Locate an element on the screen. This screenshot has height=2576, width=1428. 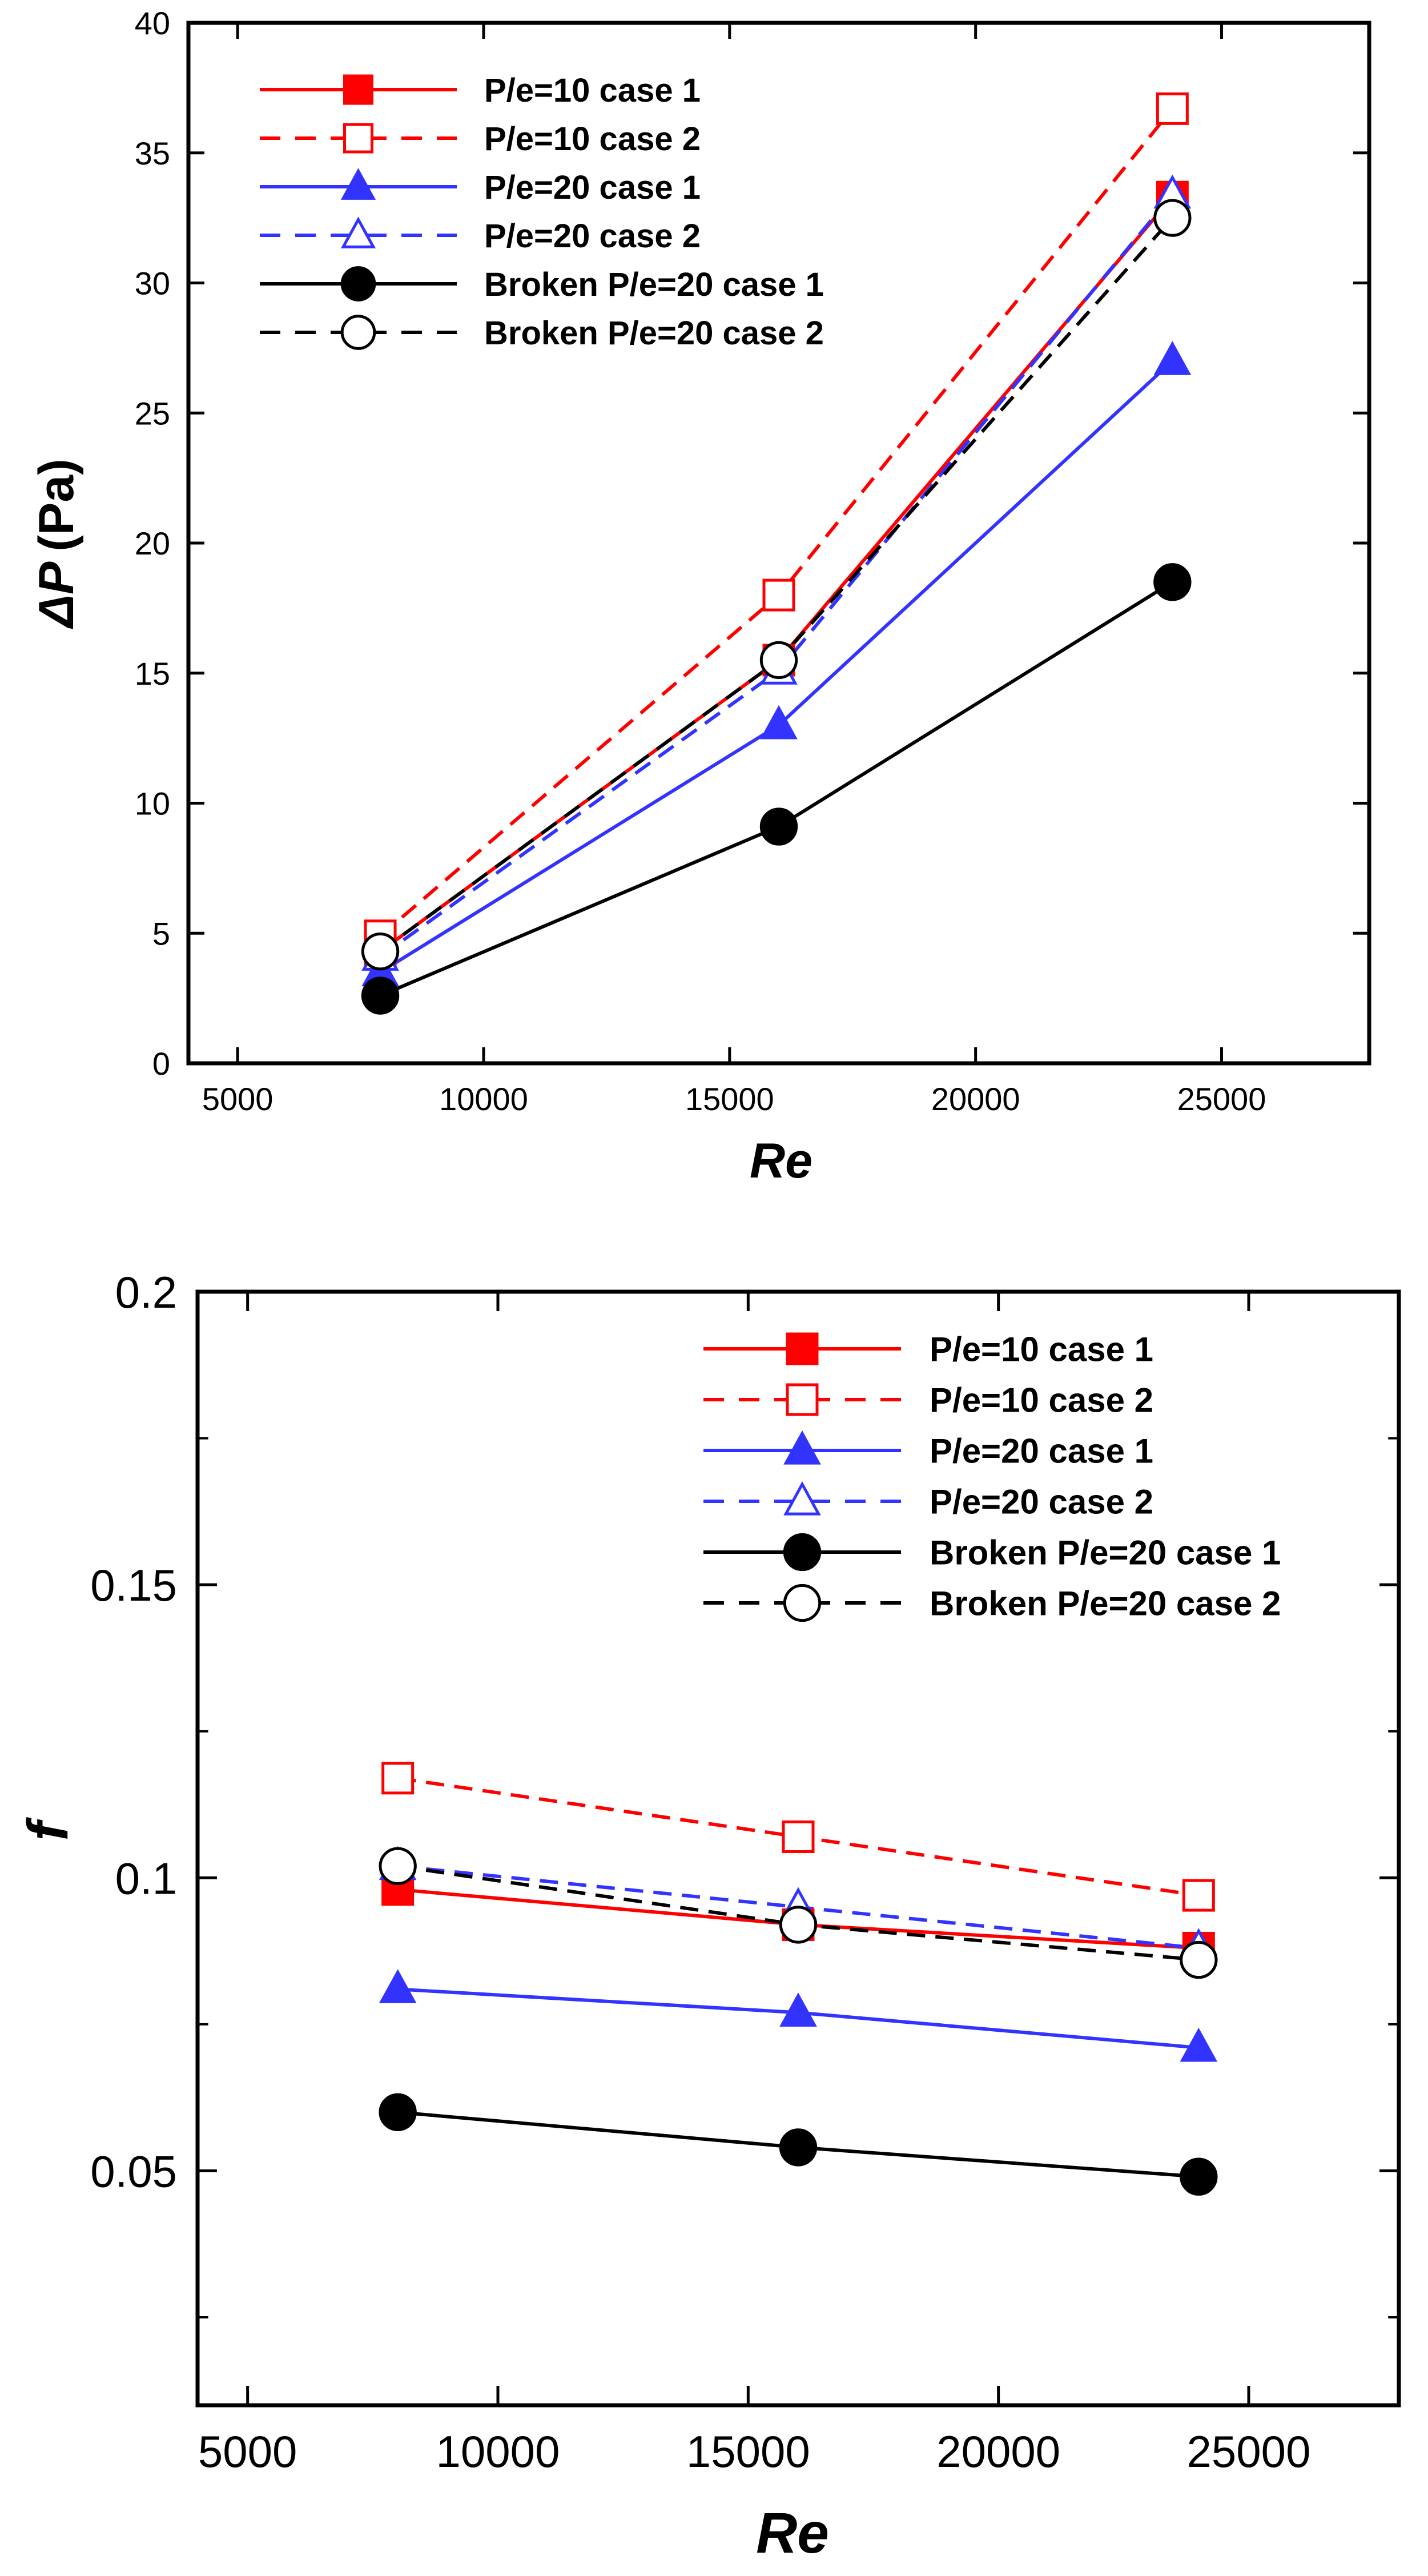
chart2-y-axis-title: f is located at coordinates (48, 1829).